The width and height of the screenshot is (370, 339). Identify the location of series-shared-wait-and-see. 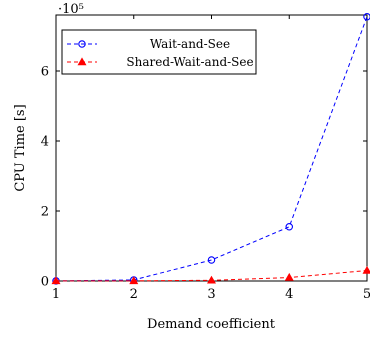
(210, 275).